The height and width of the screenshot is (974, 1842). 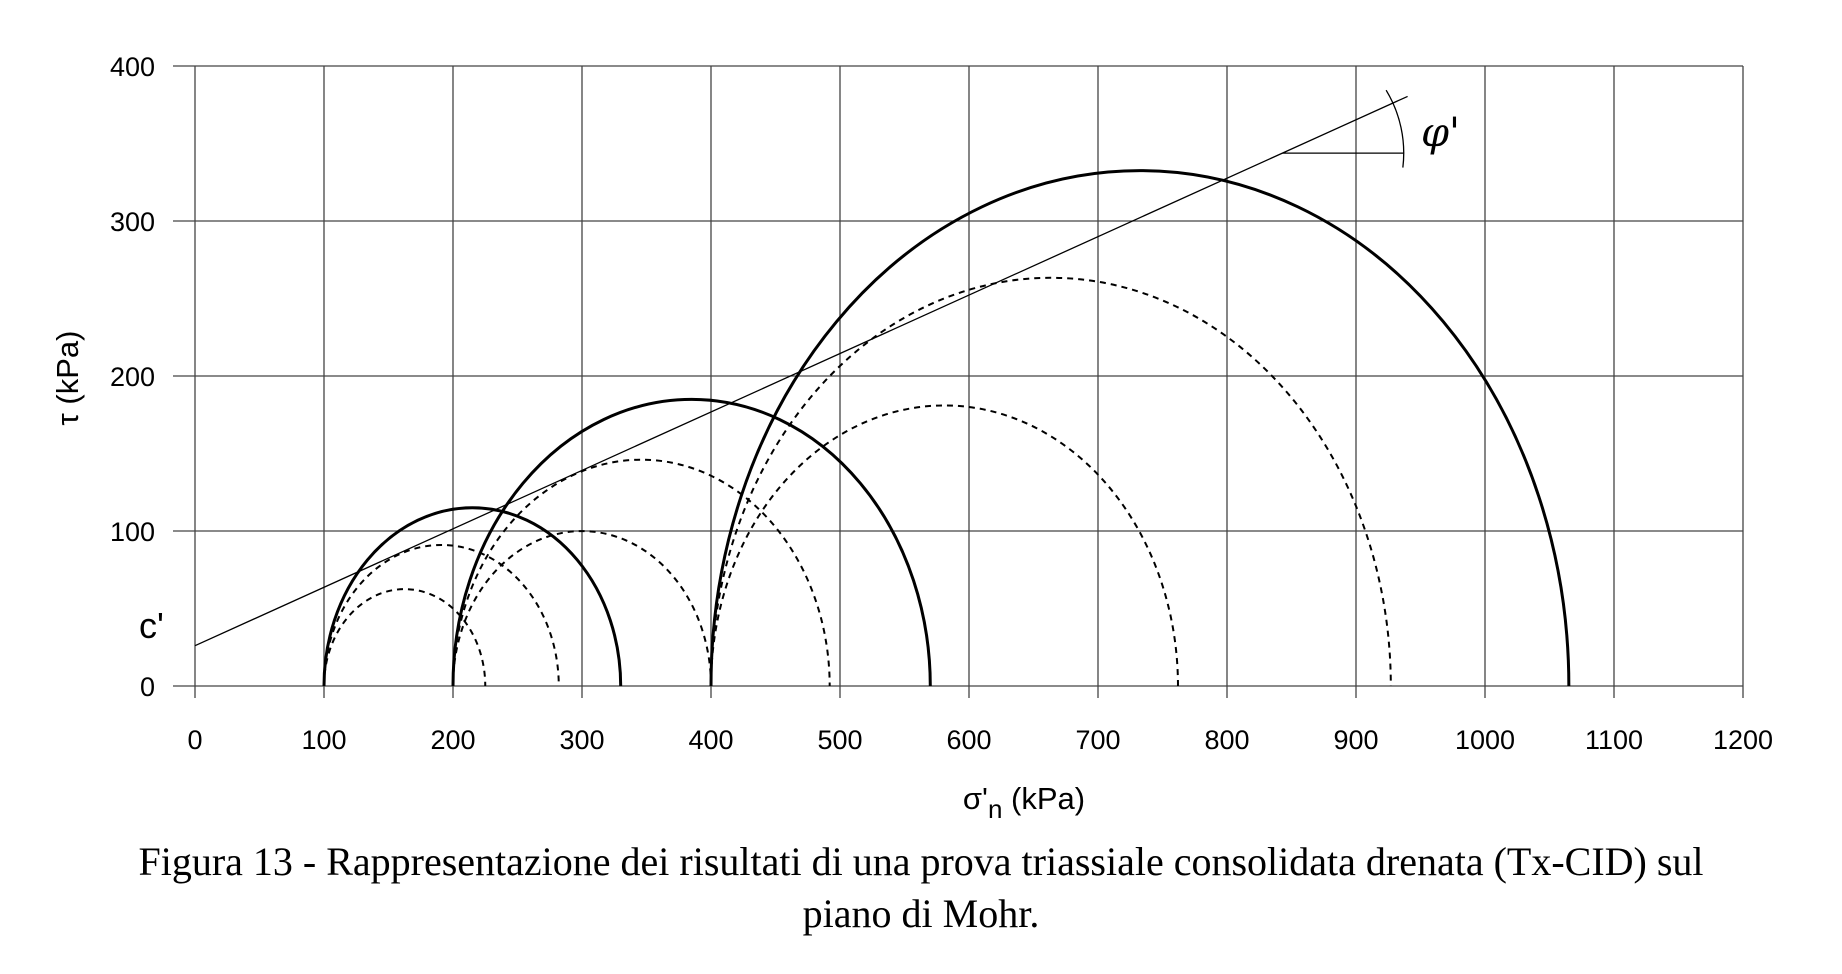 I want to click on x-tick-label: 1000, so click(x=1485, y=740).